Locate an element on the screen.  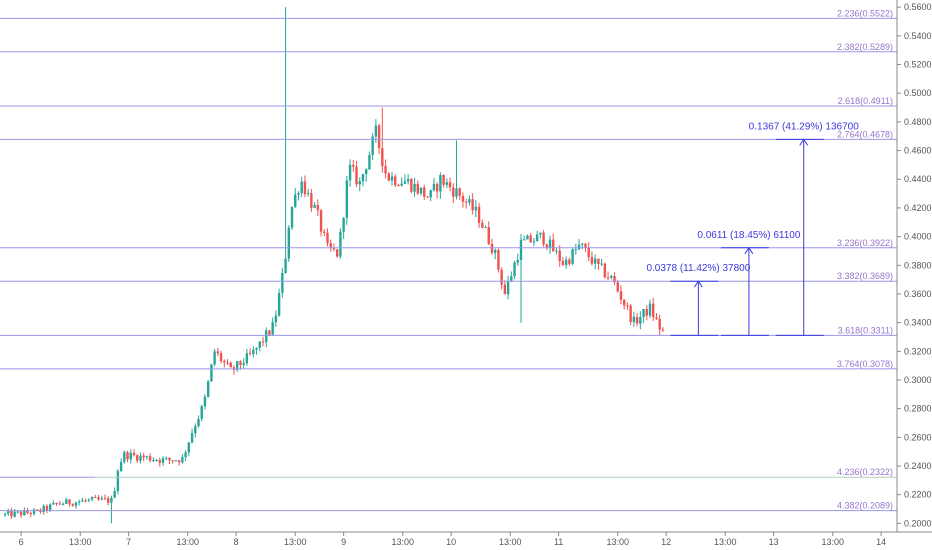
y-tick-label: 0.2200 is located at coordinates (918, 495).